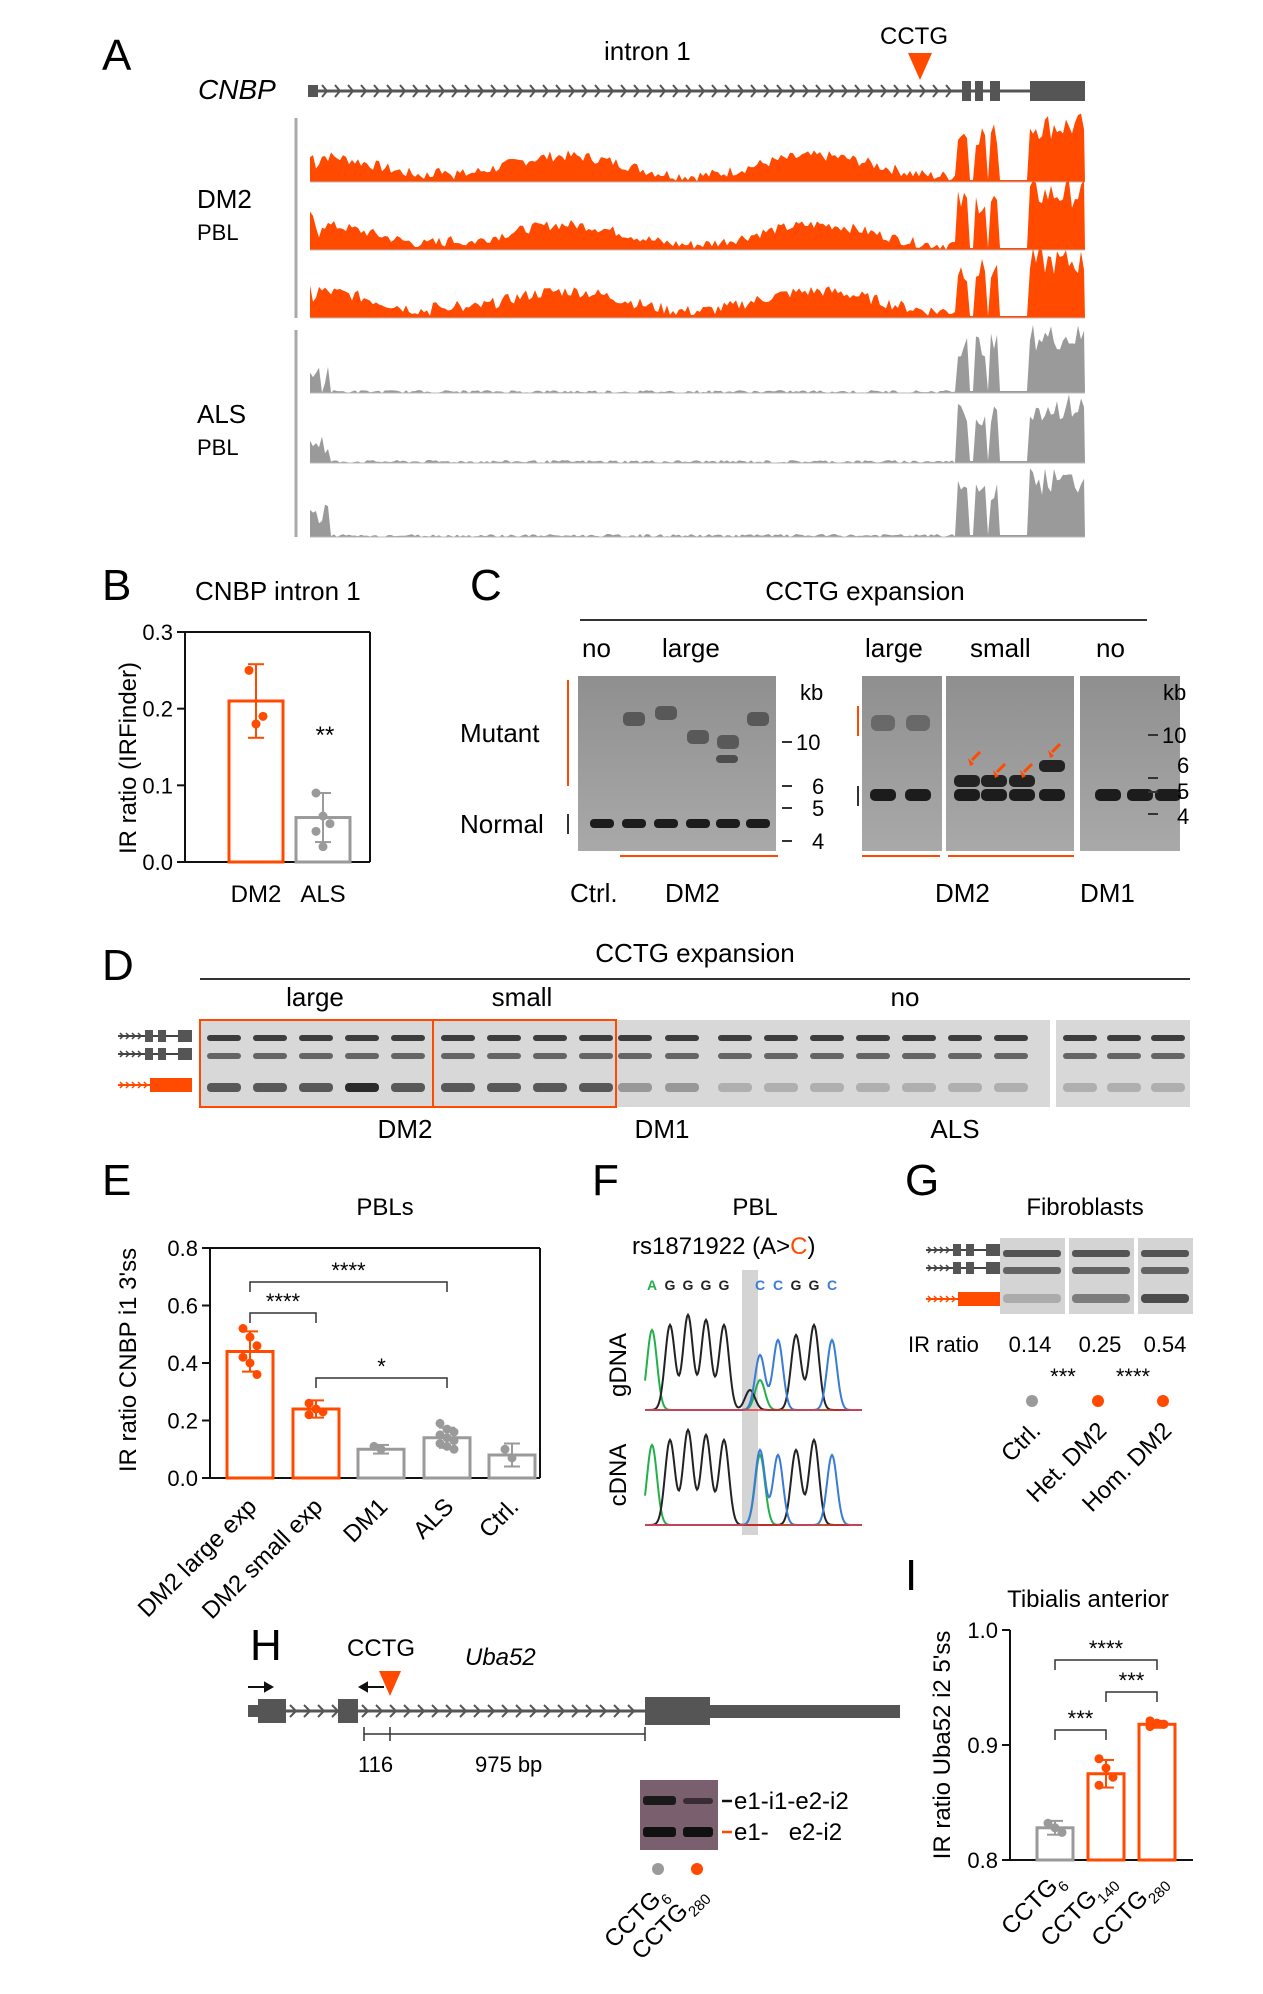  I want to click on gene-name-cnbp: CNBP, so click(237, 89).